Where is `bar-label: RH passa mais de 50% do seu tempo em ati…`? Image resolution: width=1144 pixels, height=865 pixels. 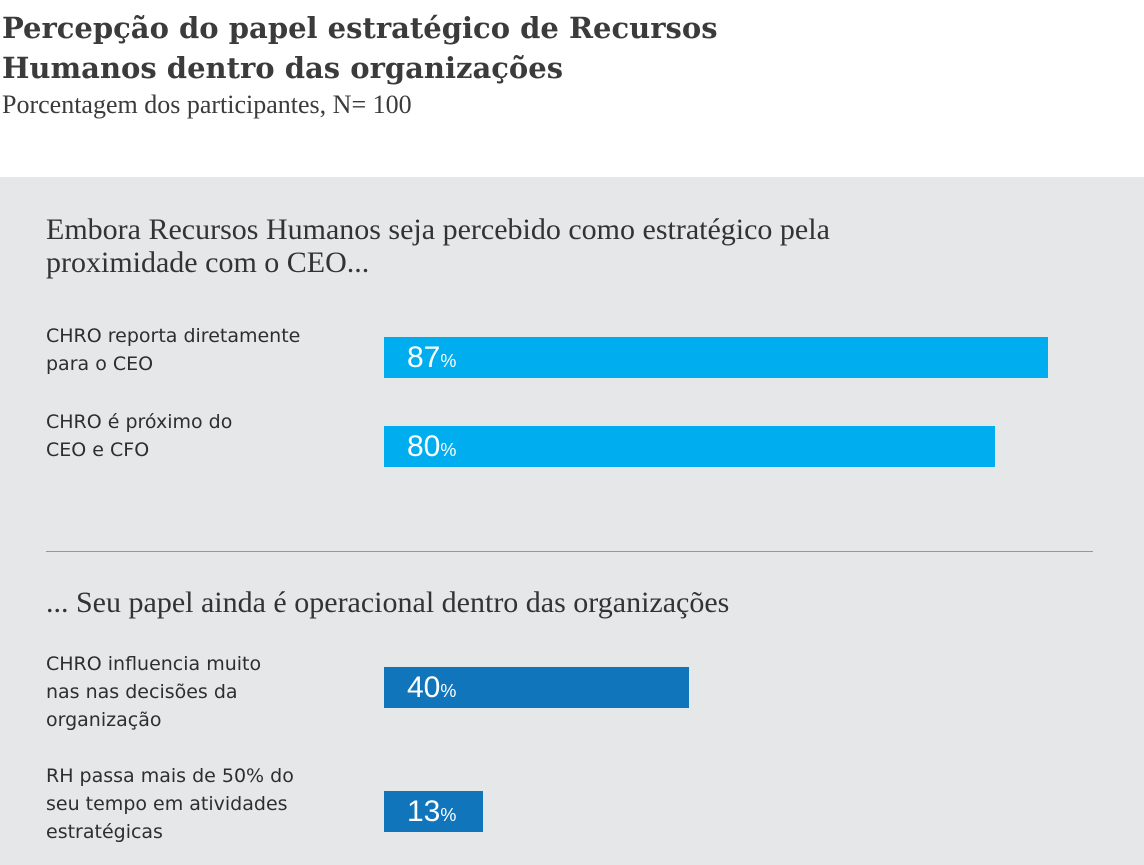
bar-label: RH passa mais de 50% do seu tempo em ati… is located at coordinates (170, 804).